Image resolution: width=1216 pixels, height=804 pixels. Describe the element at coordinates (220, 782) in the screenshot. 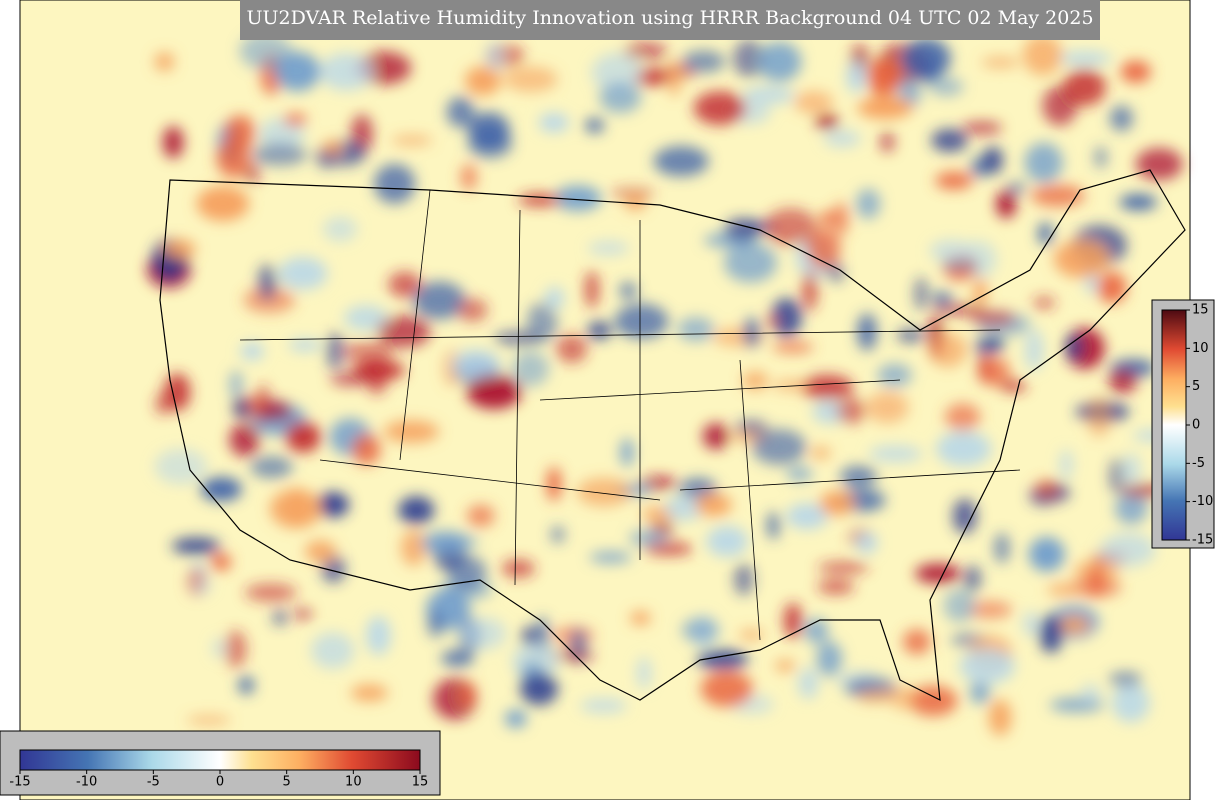

I see `colorbar-tick-label: 0` at that location.